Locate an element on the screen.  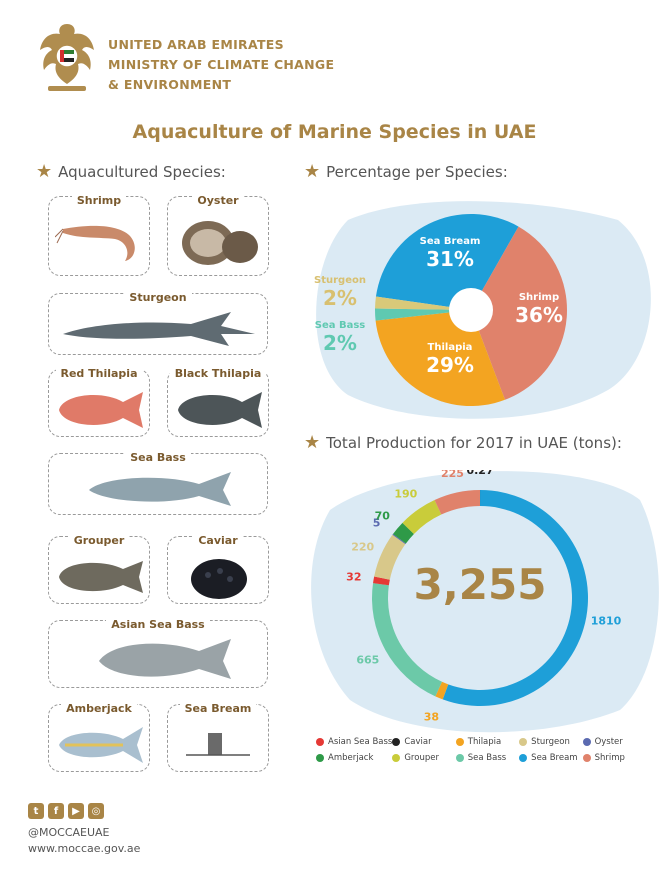
social-icons: t f ▶ ◎ is located at coordinates (66, 811).